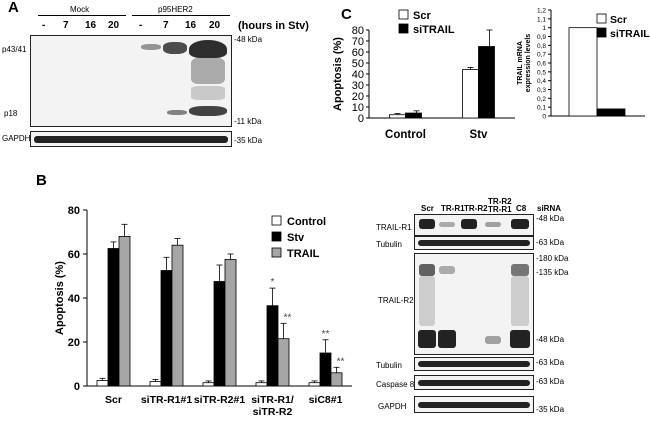 This screenshot has width=650, height=422. Describe the element at coordinates (395, 384) in the screenshot. I see `row-label-caspase-8: Caspase 8` at that location.